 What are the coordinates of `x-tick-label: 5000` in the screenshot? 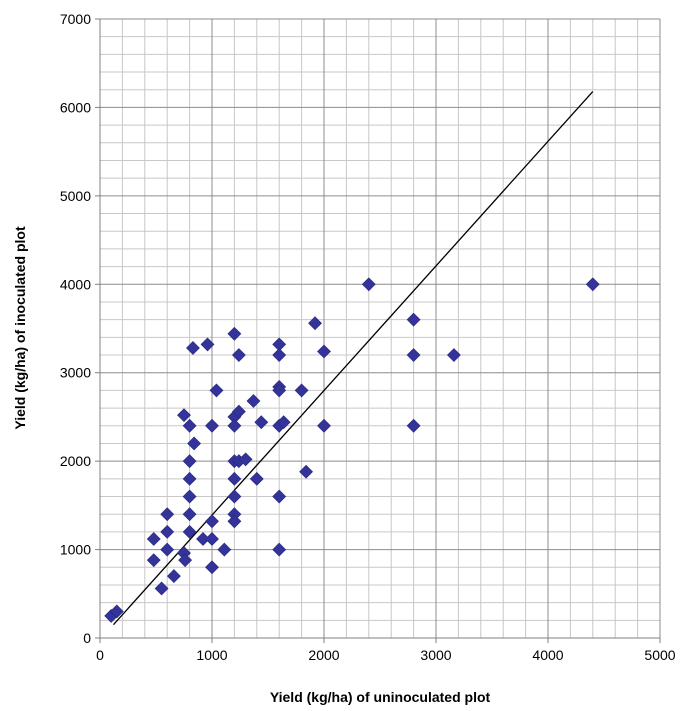 It's located at (659, 655).